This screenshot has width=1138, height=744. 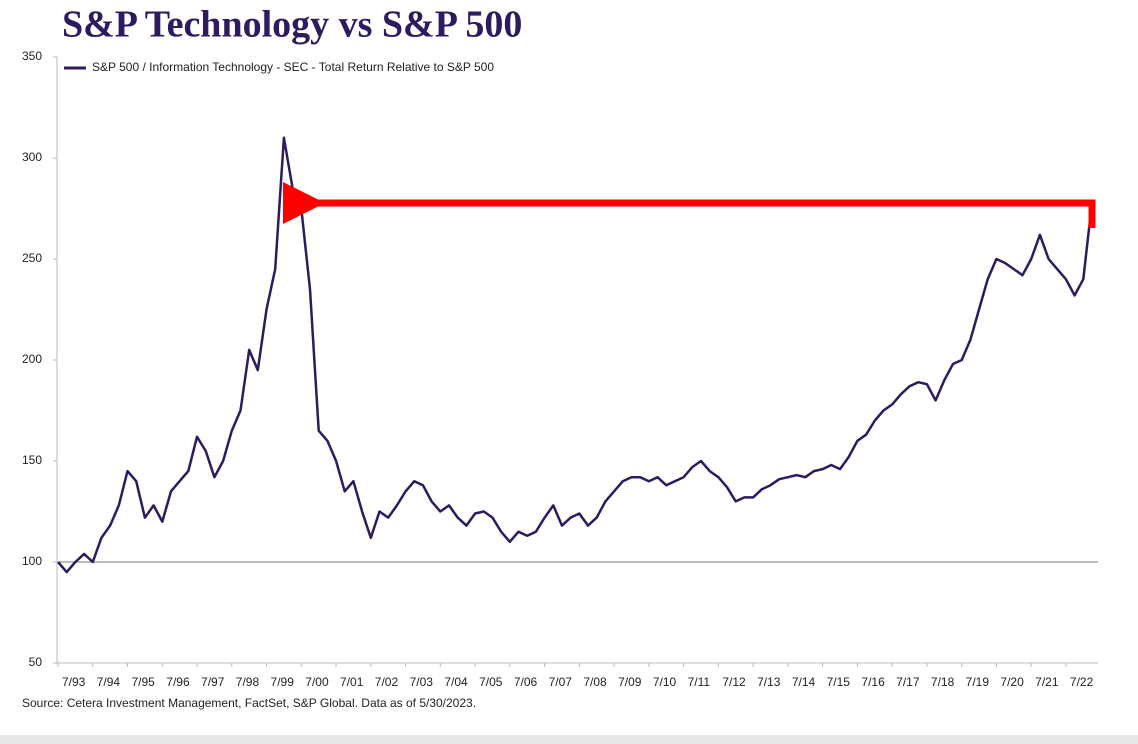 I want to click on x-tick-label: 7/09, so click(x=630, y=682).